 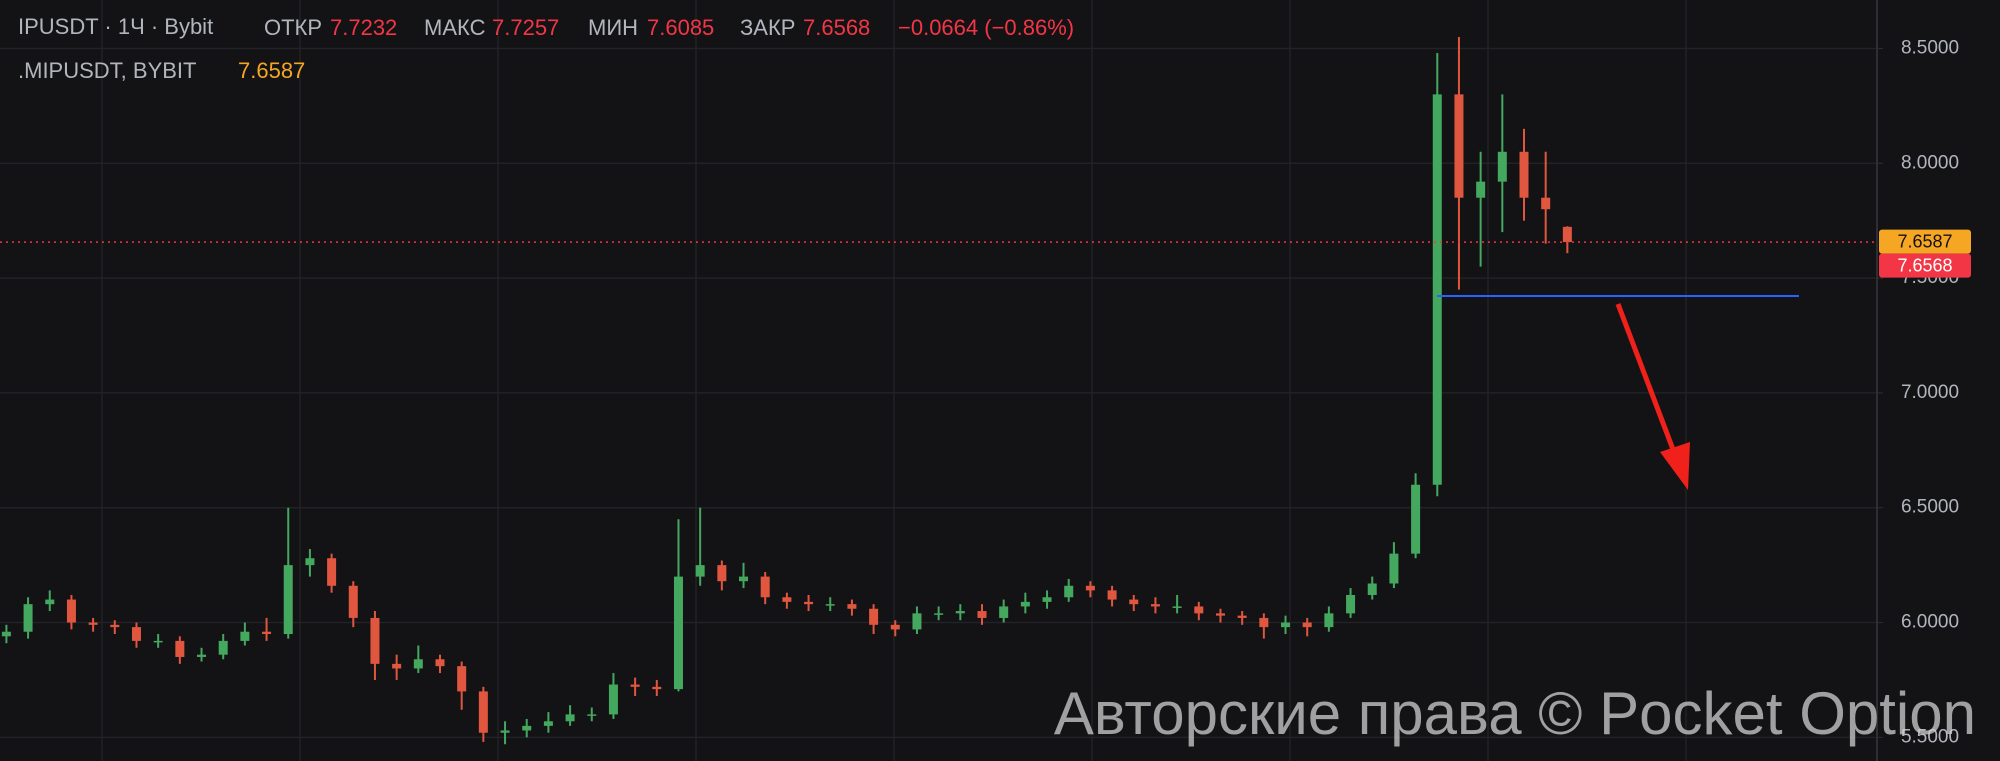 What do you see at coordinates (1930, 507) in the screenshot?
I see `y-tick-label: 6.5000` at bounding box center [1930, 507].